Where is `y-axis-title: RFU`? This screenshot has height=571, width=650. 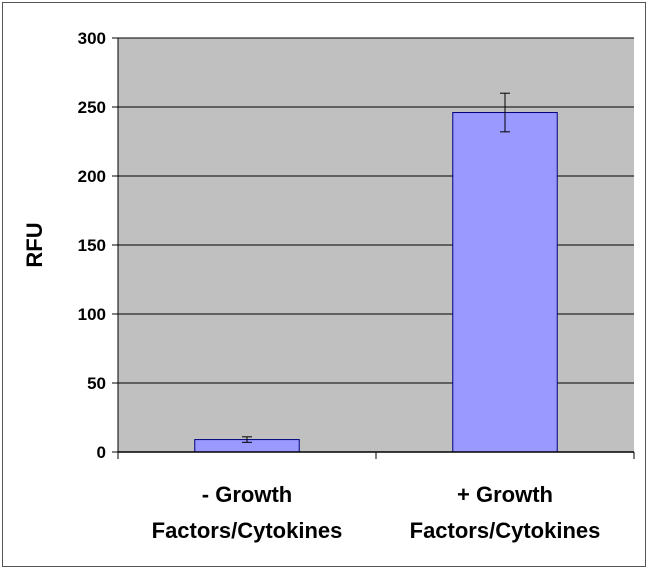 y-axis-title: RFU is located at coordinates (34, 244).